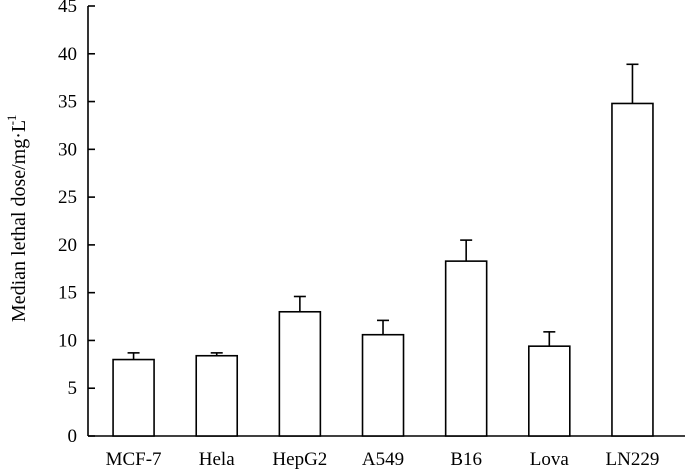  Describe the element at coordinates (299, 459) in the screenshot. I see `x-tick-label: HepG2` at that location.